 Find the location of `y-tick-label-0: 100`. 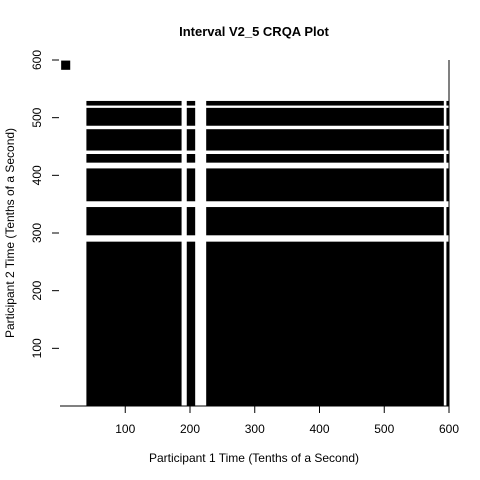

y-tick-label-0: 100 is located at coordinates (37, 348).